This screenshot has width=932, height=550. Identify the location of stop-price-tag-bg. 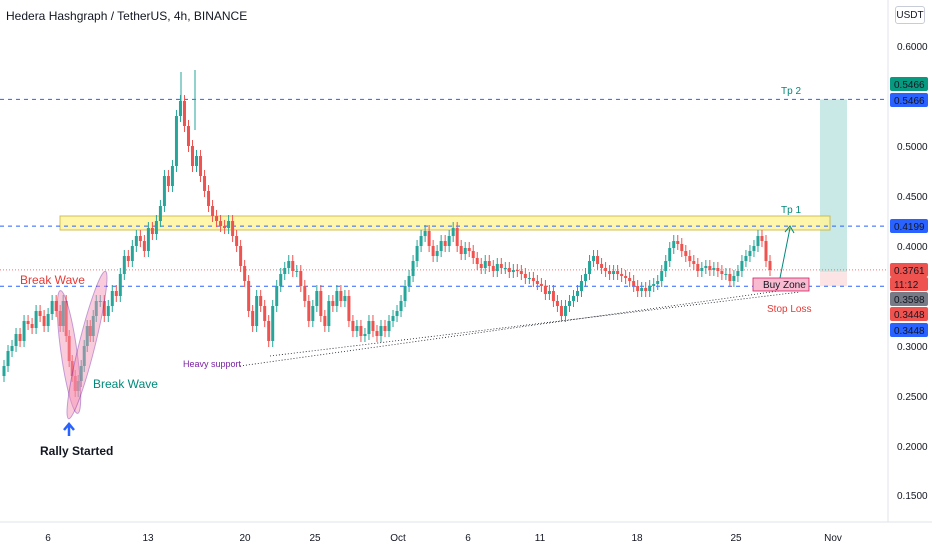
(909, 314).